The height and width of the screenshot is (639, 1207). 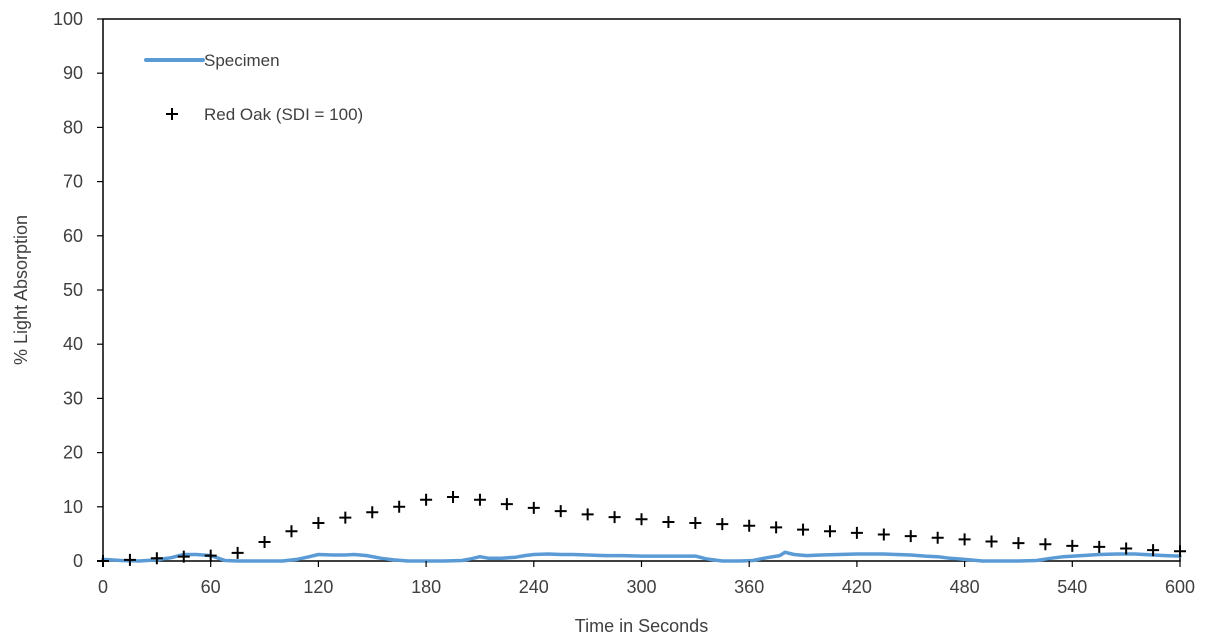 I want to click on y-tick-label: 20, so click(x=73, y=453).